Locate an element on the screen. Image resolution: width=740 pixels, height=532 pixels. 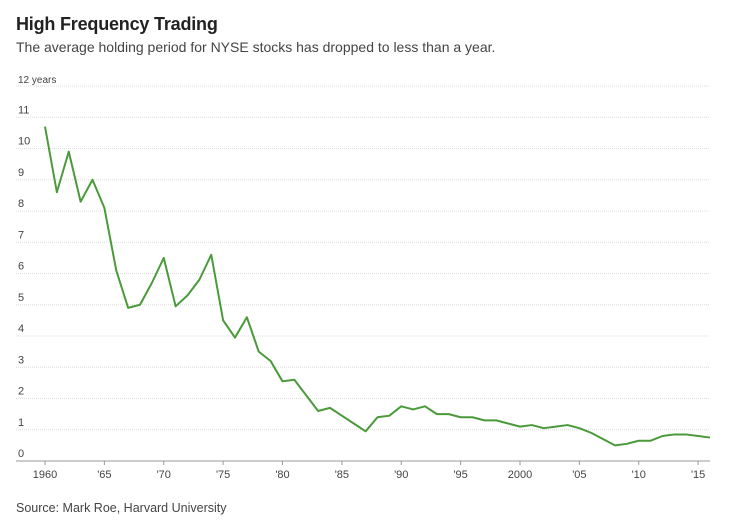
y-tick-label: 10 is located at coordinates (24, 142).